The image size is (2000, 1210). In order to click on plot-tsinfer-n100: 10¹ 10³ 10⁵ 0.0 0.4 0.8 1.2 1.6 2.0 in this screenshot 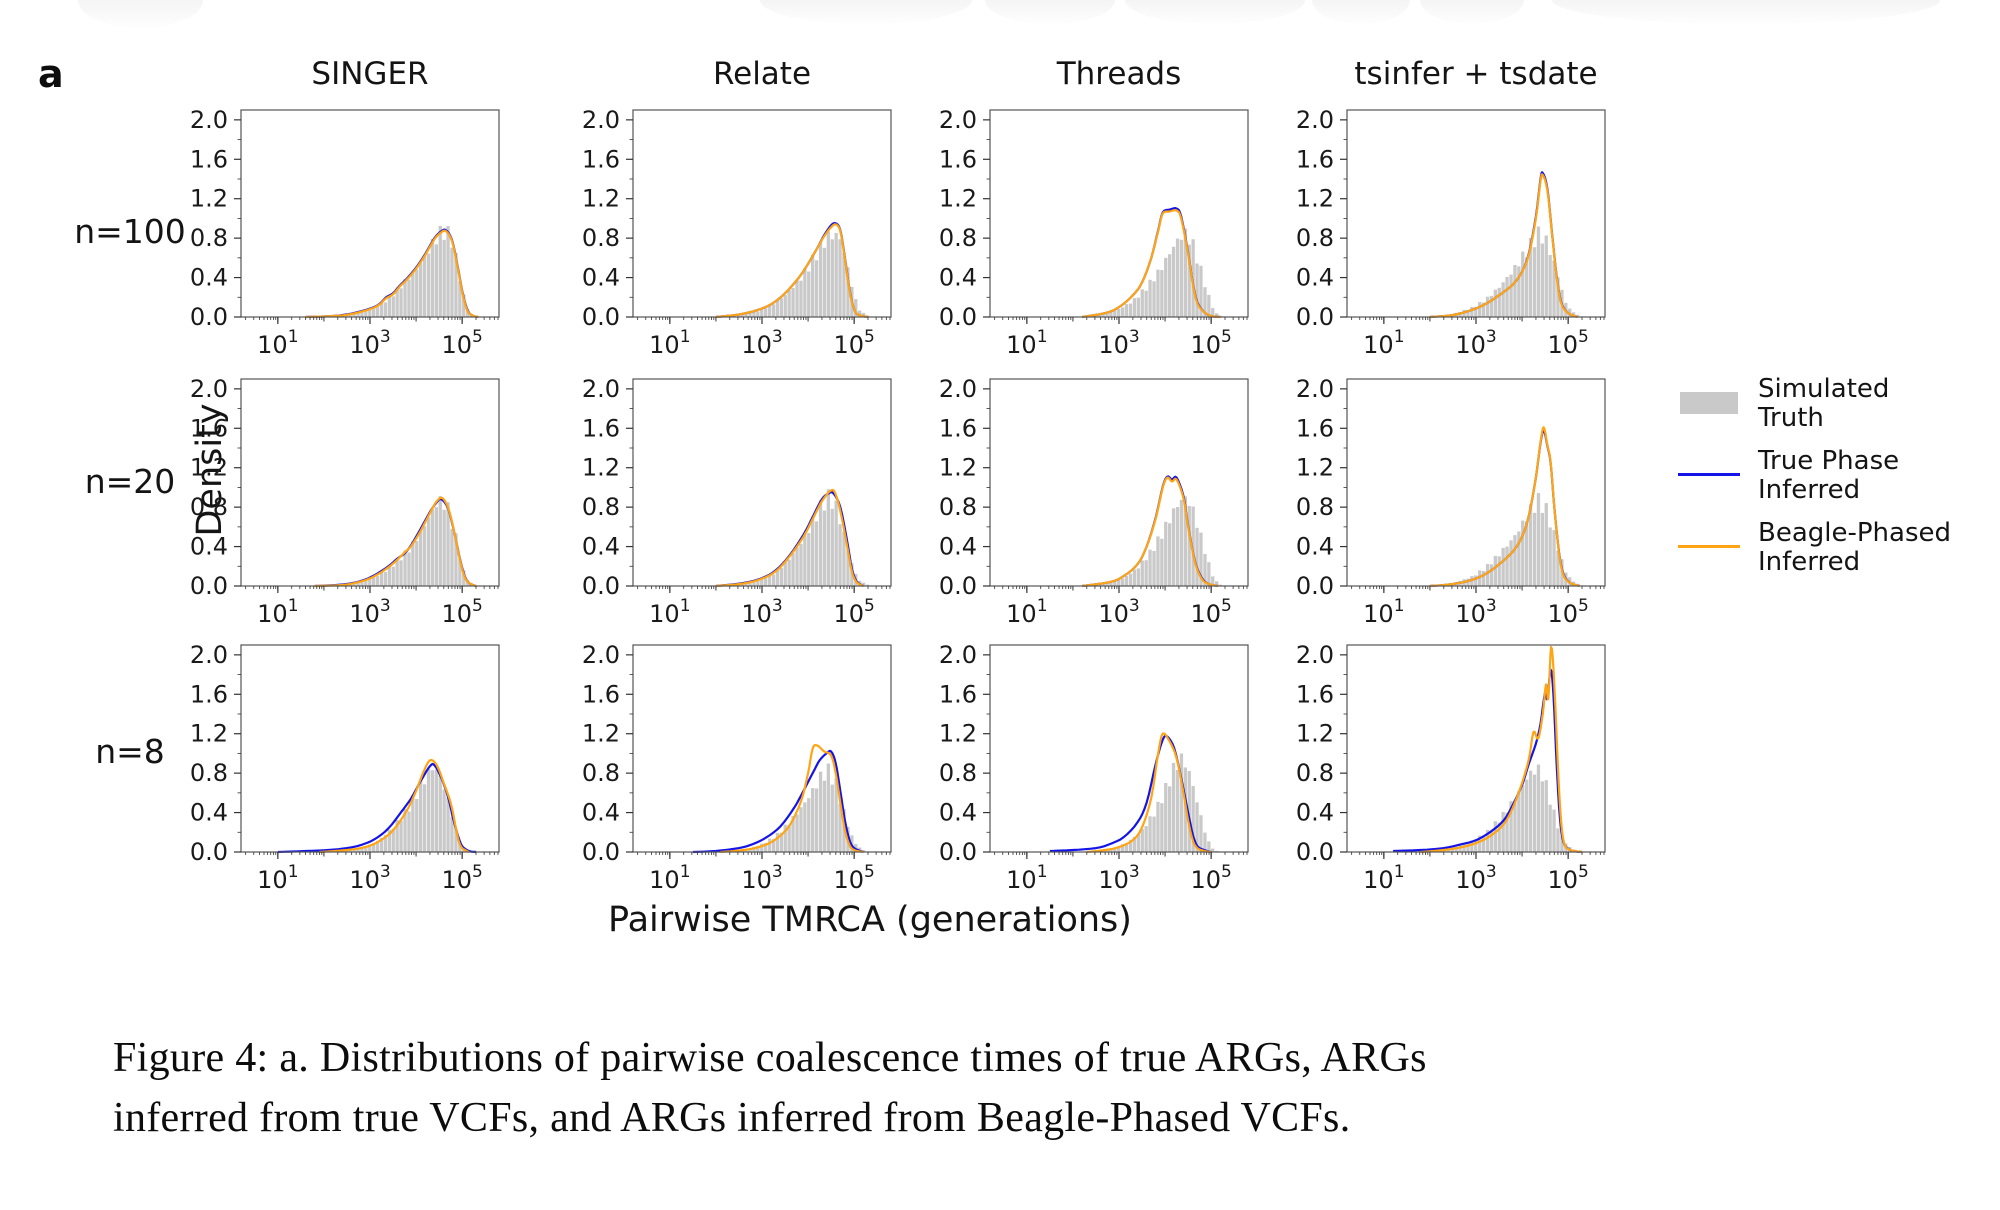, I will do `click(1451, 232)`.